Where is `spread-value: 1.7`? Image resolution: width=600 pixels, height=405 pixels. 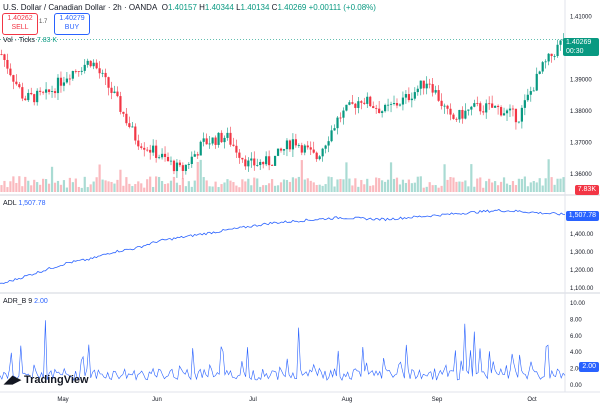 spread-value: 1.7 is located at coordinates (43, 22).